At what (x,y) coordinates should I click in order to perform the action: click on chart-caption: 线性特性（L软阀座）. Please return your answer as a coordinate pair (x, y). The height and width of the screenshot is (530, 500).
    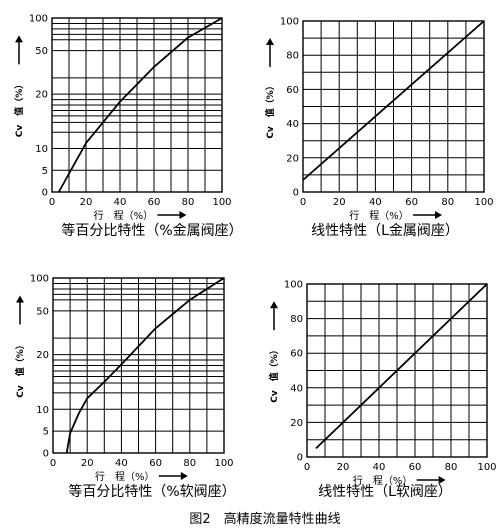
    Looking at the image, I should click on (385, 492).